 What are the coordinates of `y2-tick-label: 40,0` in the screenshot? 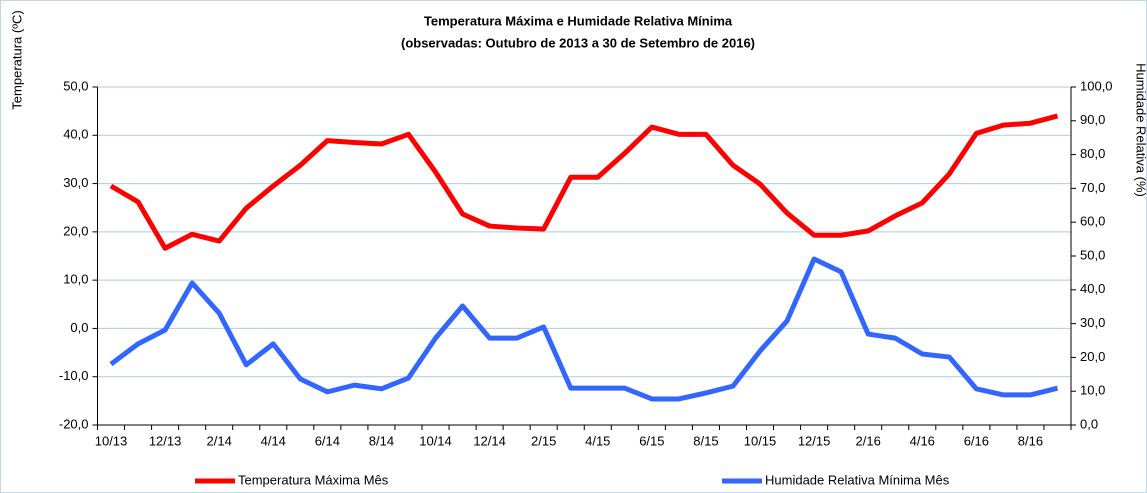 It's located at (1092, 288).